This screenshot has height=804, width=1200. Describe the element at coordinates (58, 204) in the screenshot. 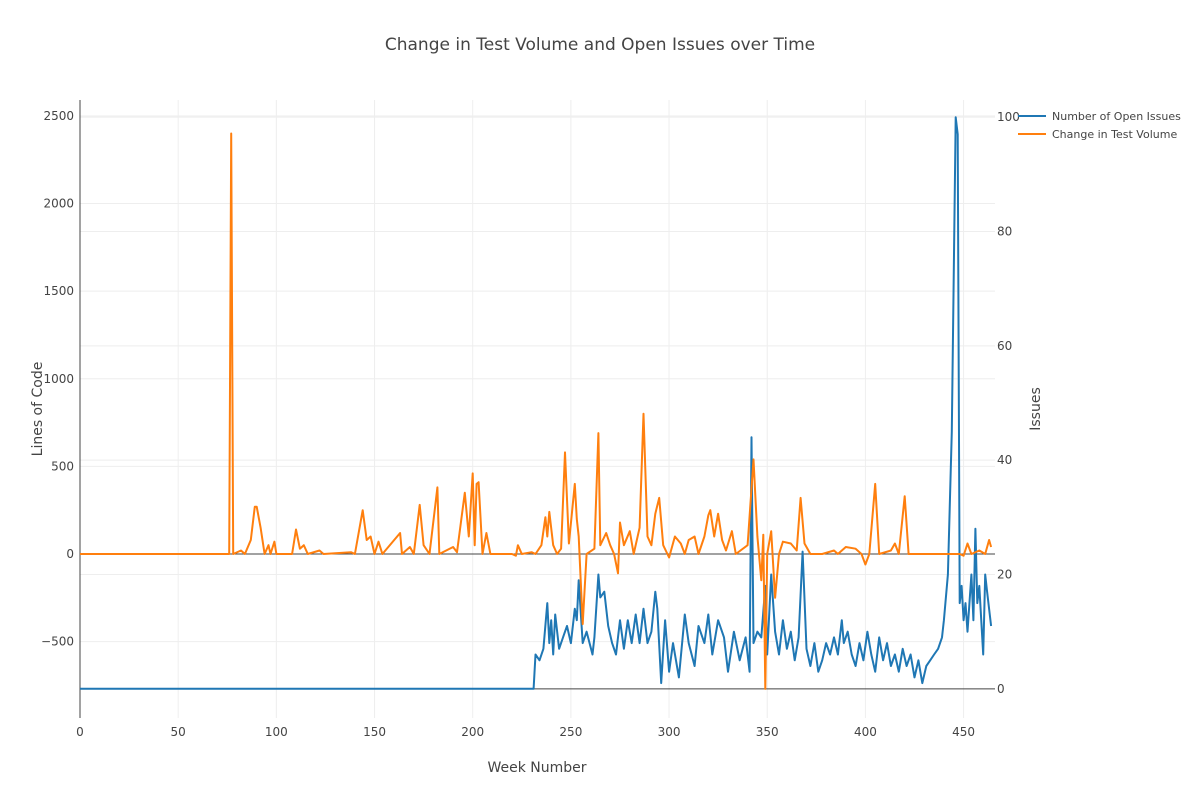

I see `y-tick-label: 2000` at that location.